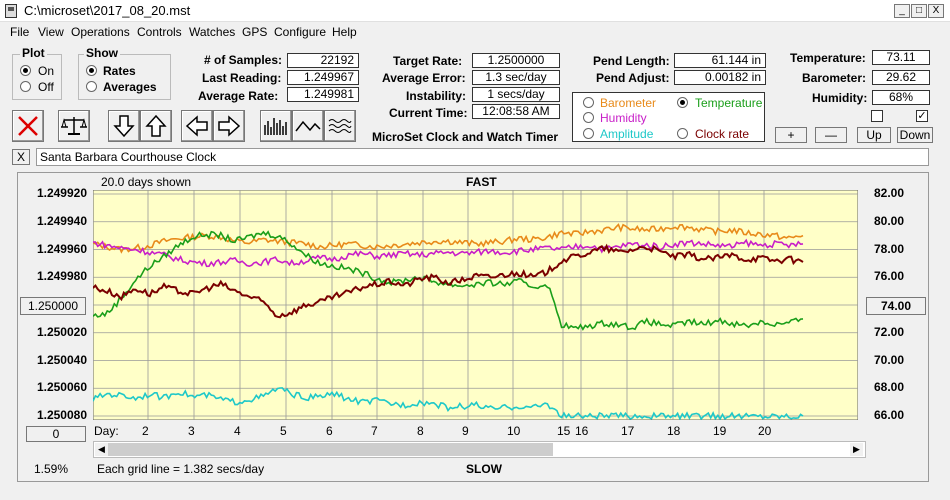 This screenshot has width=950, height=500. What do you see at coordinates (100, 32) in the screenshot?
I see `menu-operations: Operations` at bounding box center [100, 32].